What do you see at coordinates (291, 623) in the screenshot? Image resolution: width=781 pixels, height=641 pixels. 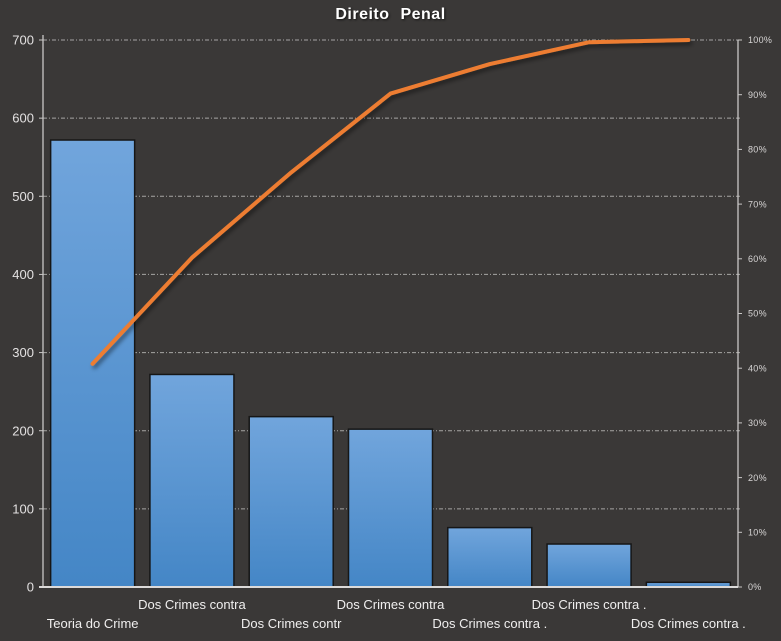 I see `x-axis-category-label: Dos Crimes contr` at bounding box center [291, 623].